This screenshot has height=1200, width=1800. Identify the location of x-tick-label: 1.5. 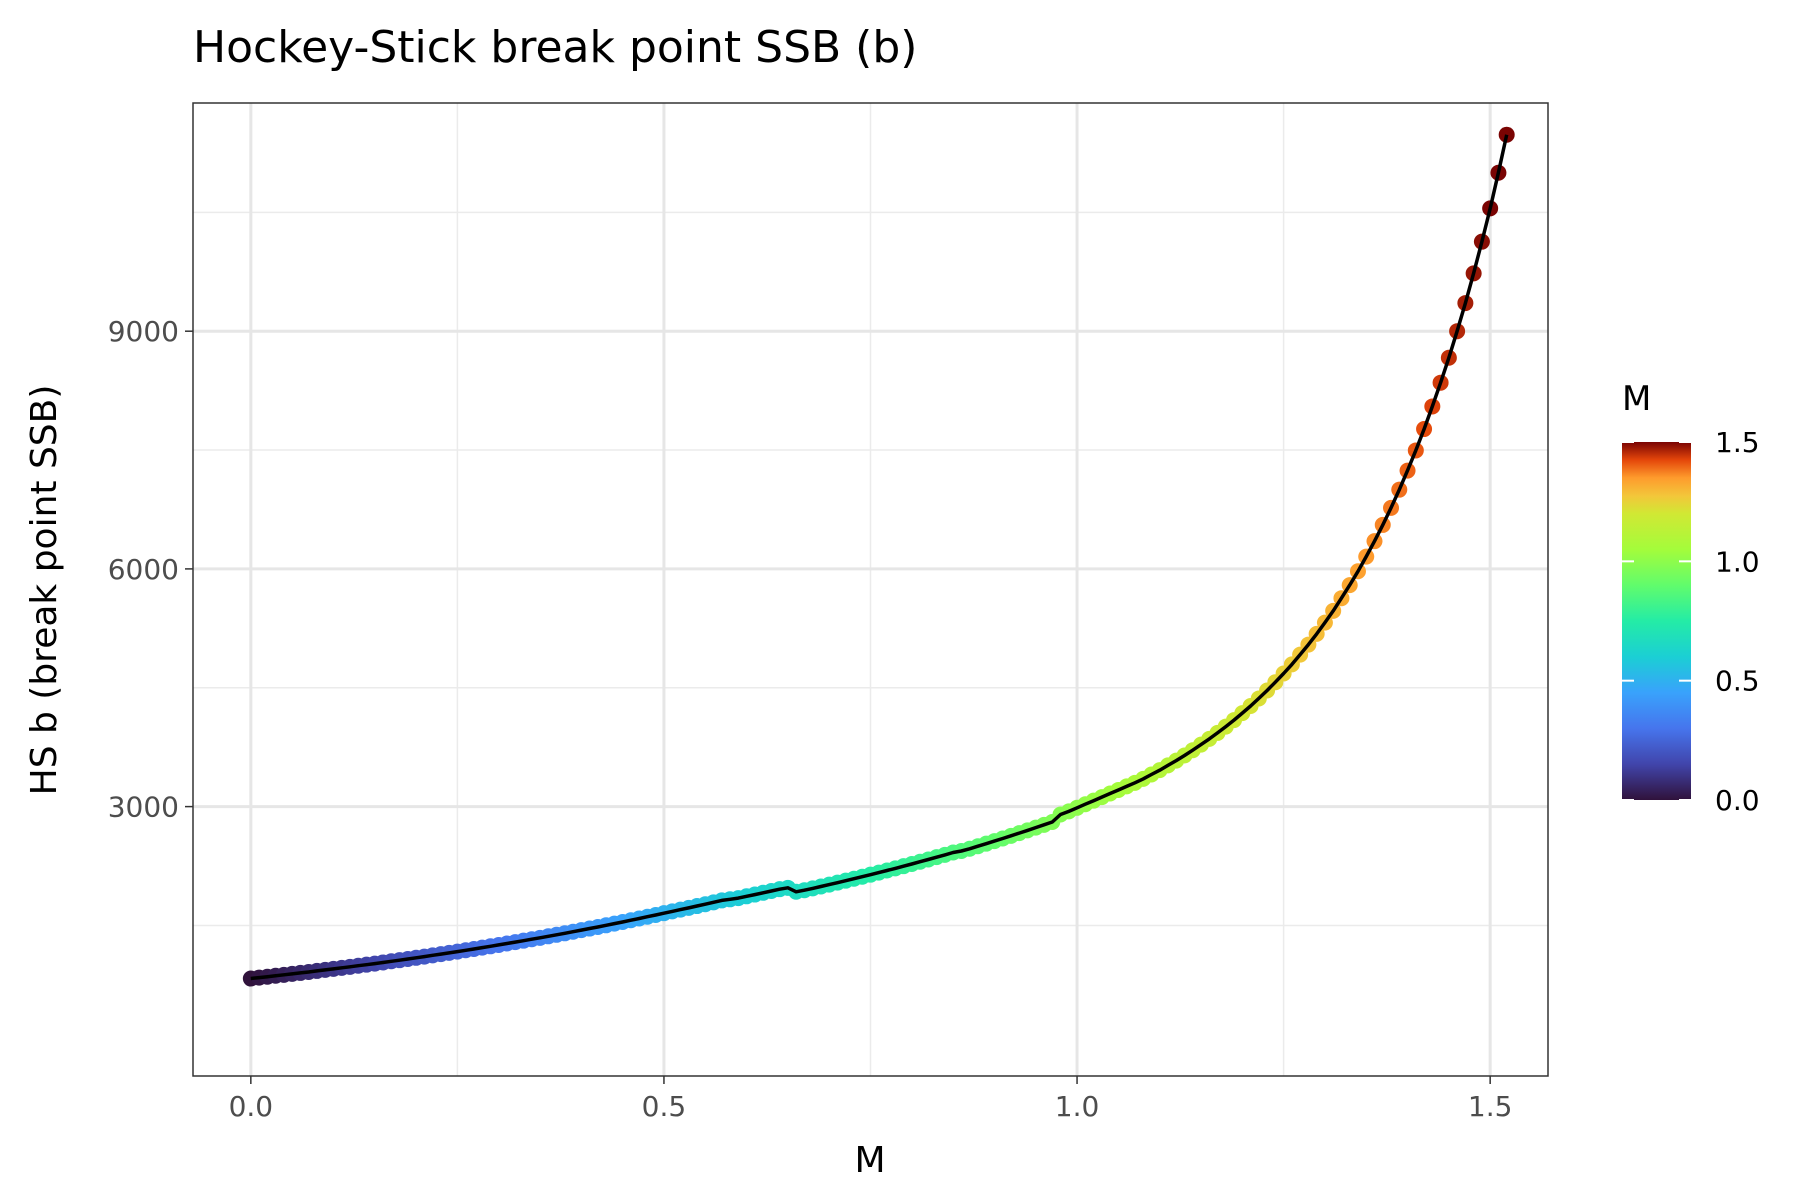
(1490, 1106).